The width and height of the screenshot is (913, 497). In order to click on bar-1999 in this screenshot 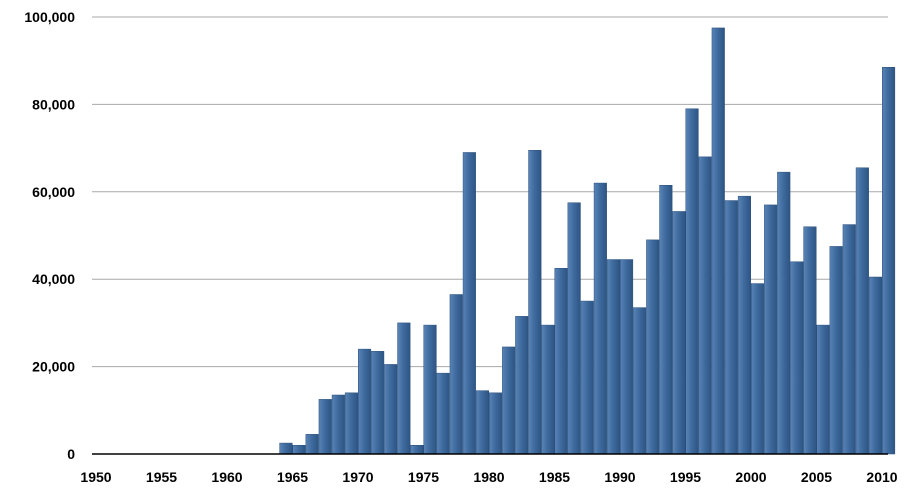, I will do `click(744, 325)`.